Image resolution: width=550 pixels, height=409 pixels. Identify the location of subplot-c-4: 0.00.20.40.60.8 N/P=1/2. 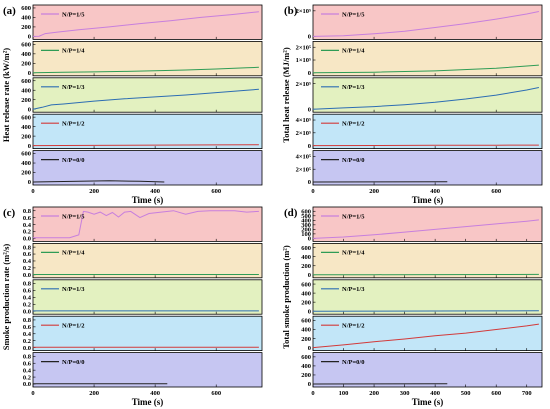
(143, 333).